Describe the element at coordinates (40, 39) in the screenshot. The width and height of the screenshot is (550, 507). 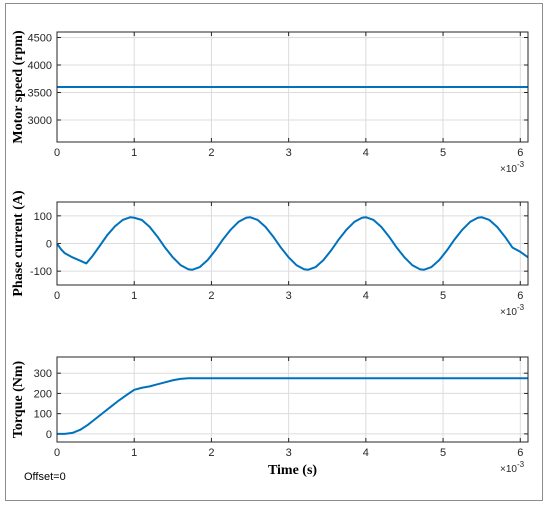
I see `y-tick-label: 4500` at that location.